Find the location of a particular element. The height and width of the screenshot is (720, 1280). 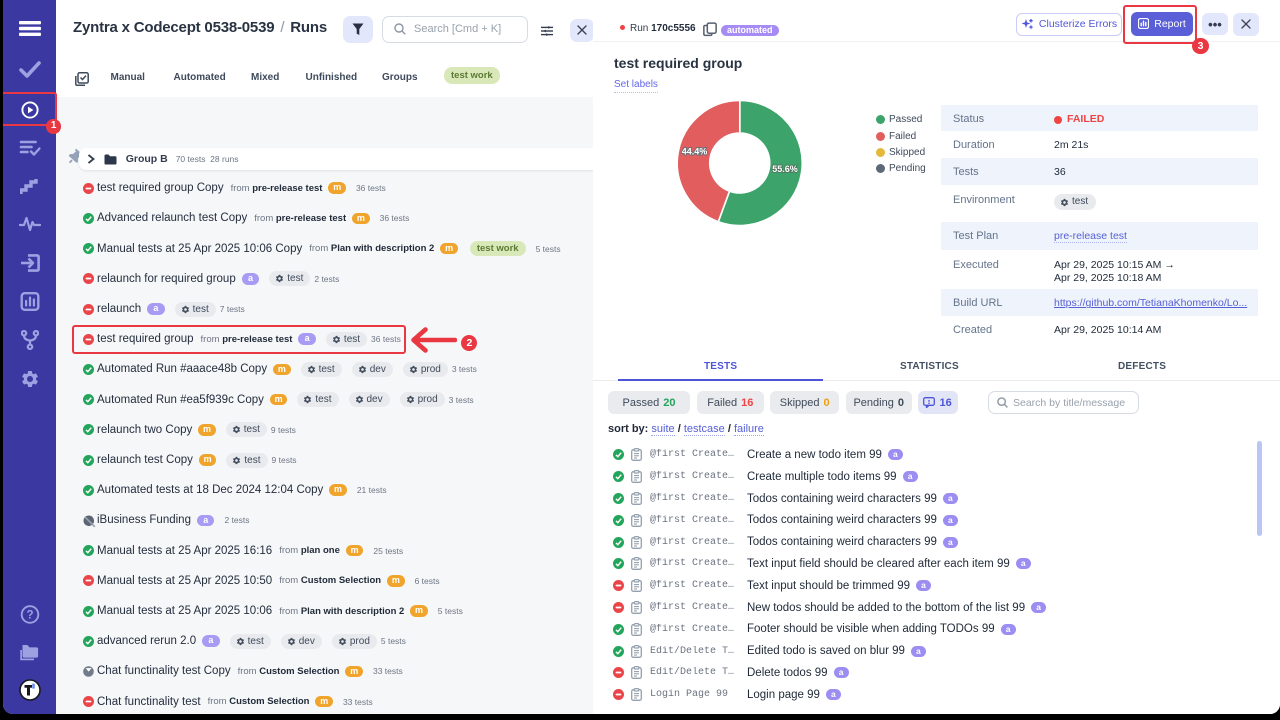

svg-text: 44.4% is located at coordinates (695, 152).